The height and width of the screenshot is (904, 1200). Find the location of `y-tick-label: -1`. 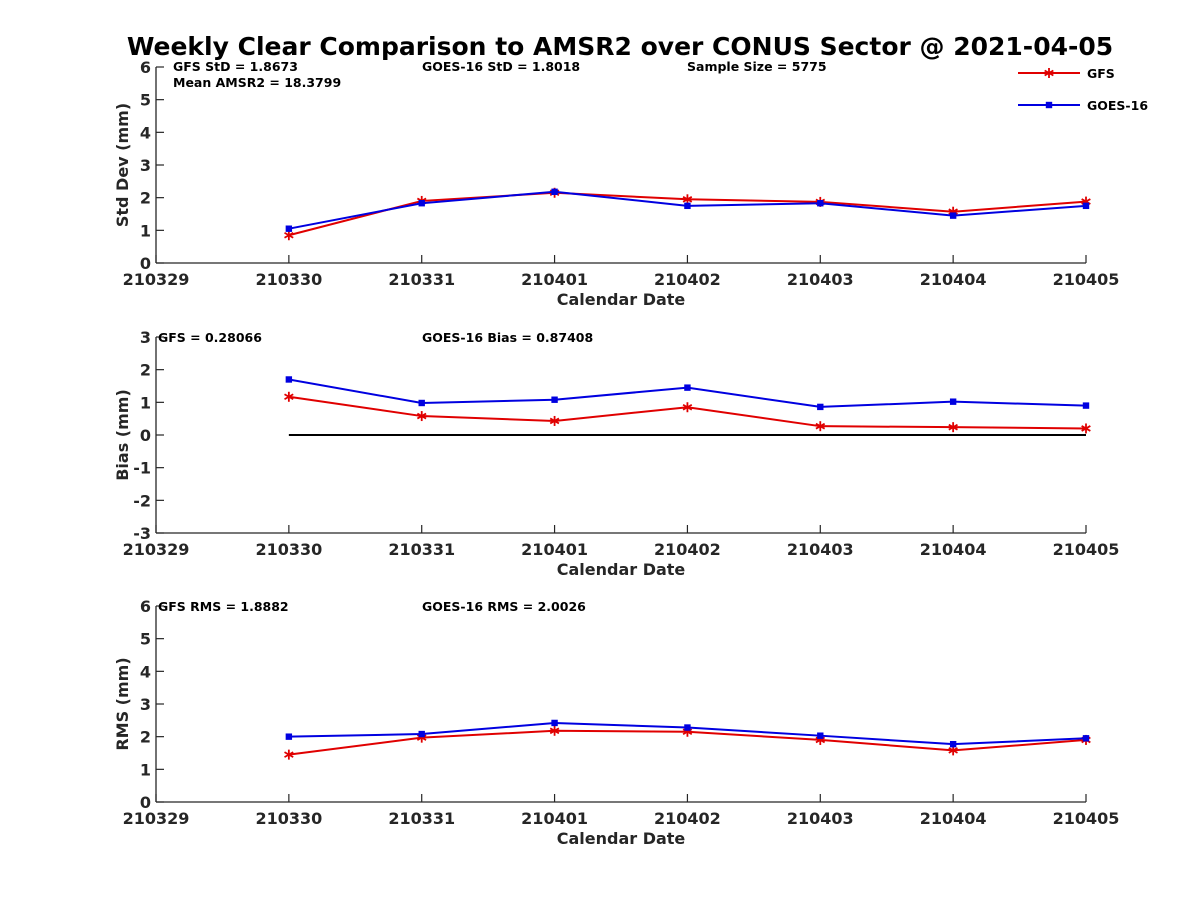

y-tick-label: -1 is located at coordinates (142, 468).